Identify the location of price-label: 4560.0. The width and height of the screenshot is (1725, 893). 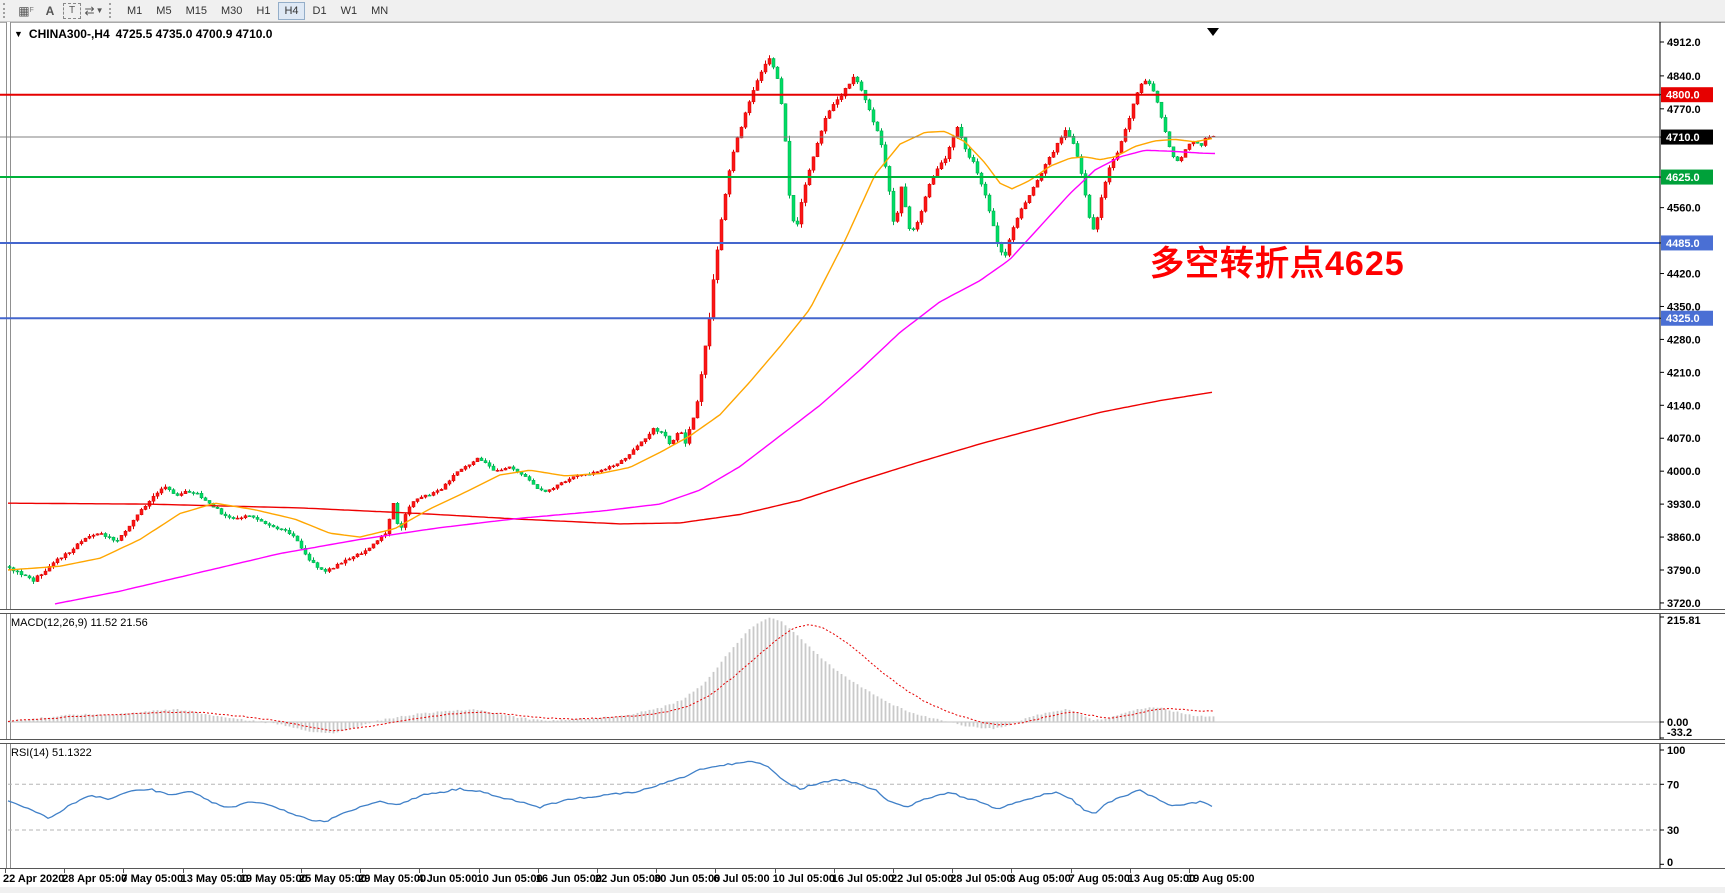
(1684, 209).